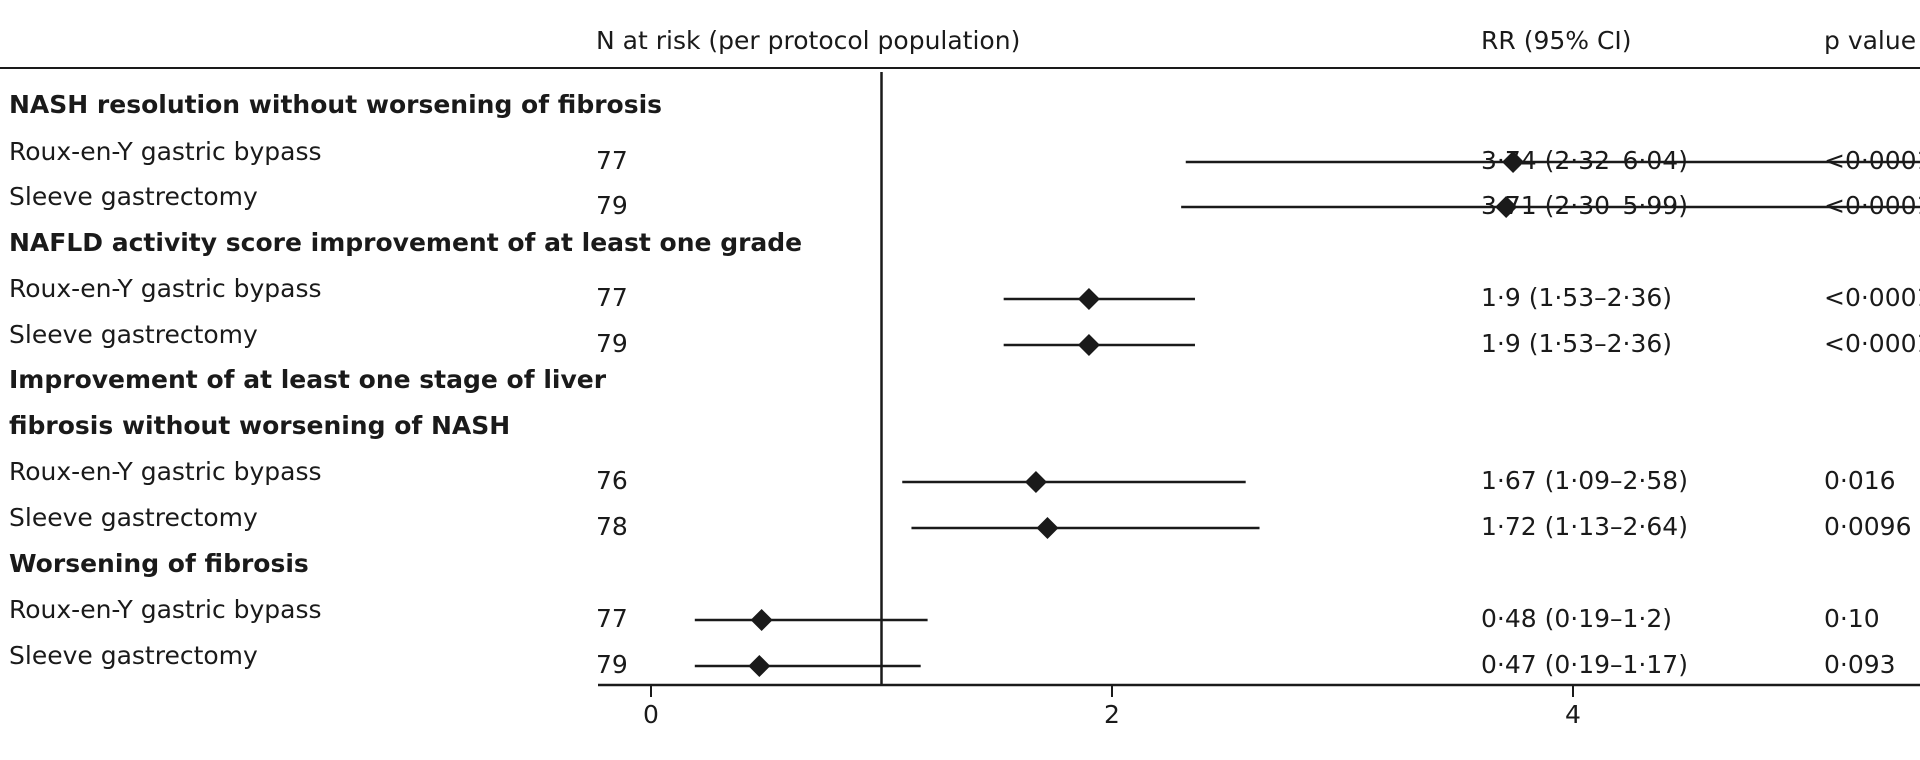 This screenshot has height=760, width=1920. What do you see at coordinates (1584, 526) in the screenshot?
I see `rr-ci-value: 1·72 (1·13–2·64)` at bounding box center [1584, 526].